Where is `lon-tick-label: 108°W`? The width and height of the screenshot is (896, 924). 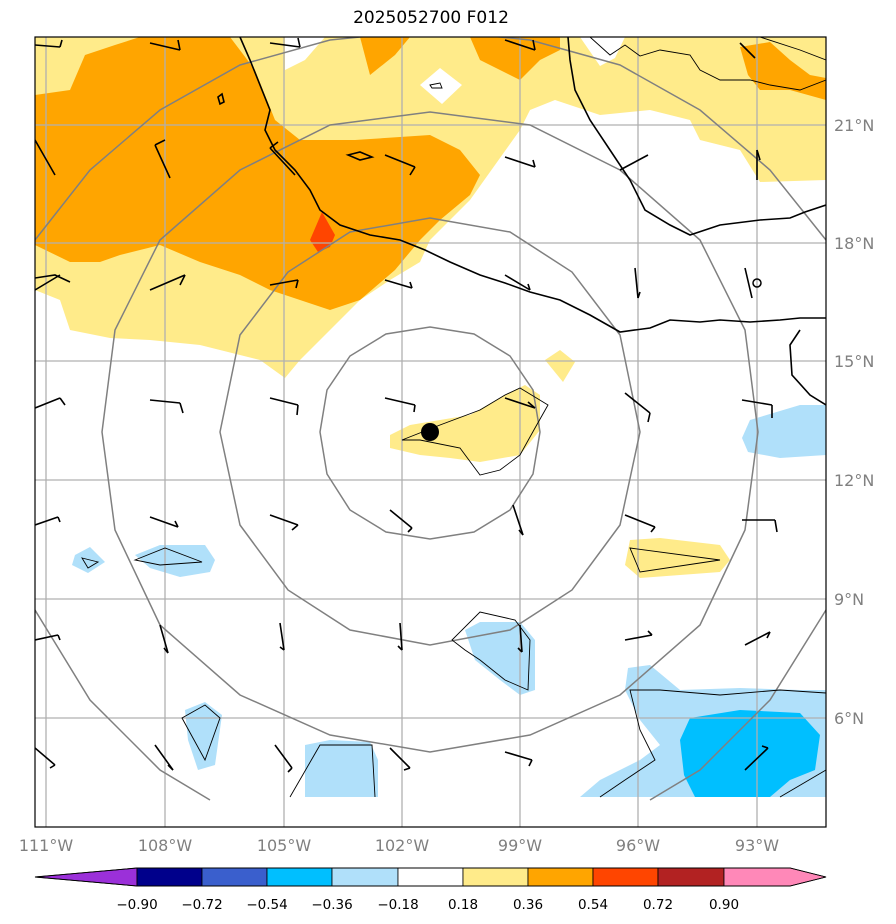 lon-tick-label: 108°W is located at coordinates (165, 845).